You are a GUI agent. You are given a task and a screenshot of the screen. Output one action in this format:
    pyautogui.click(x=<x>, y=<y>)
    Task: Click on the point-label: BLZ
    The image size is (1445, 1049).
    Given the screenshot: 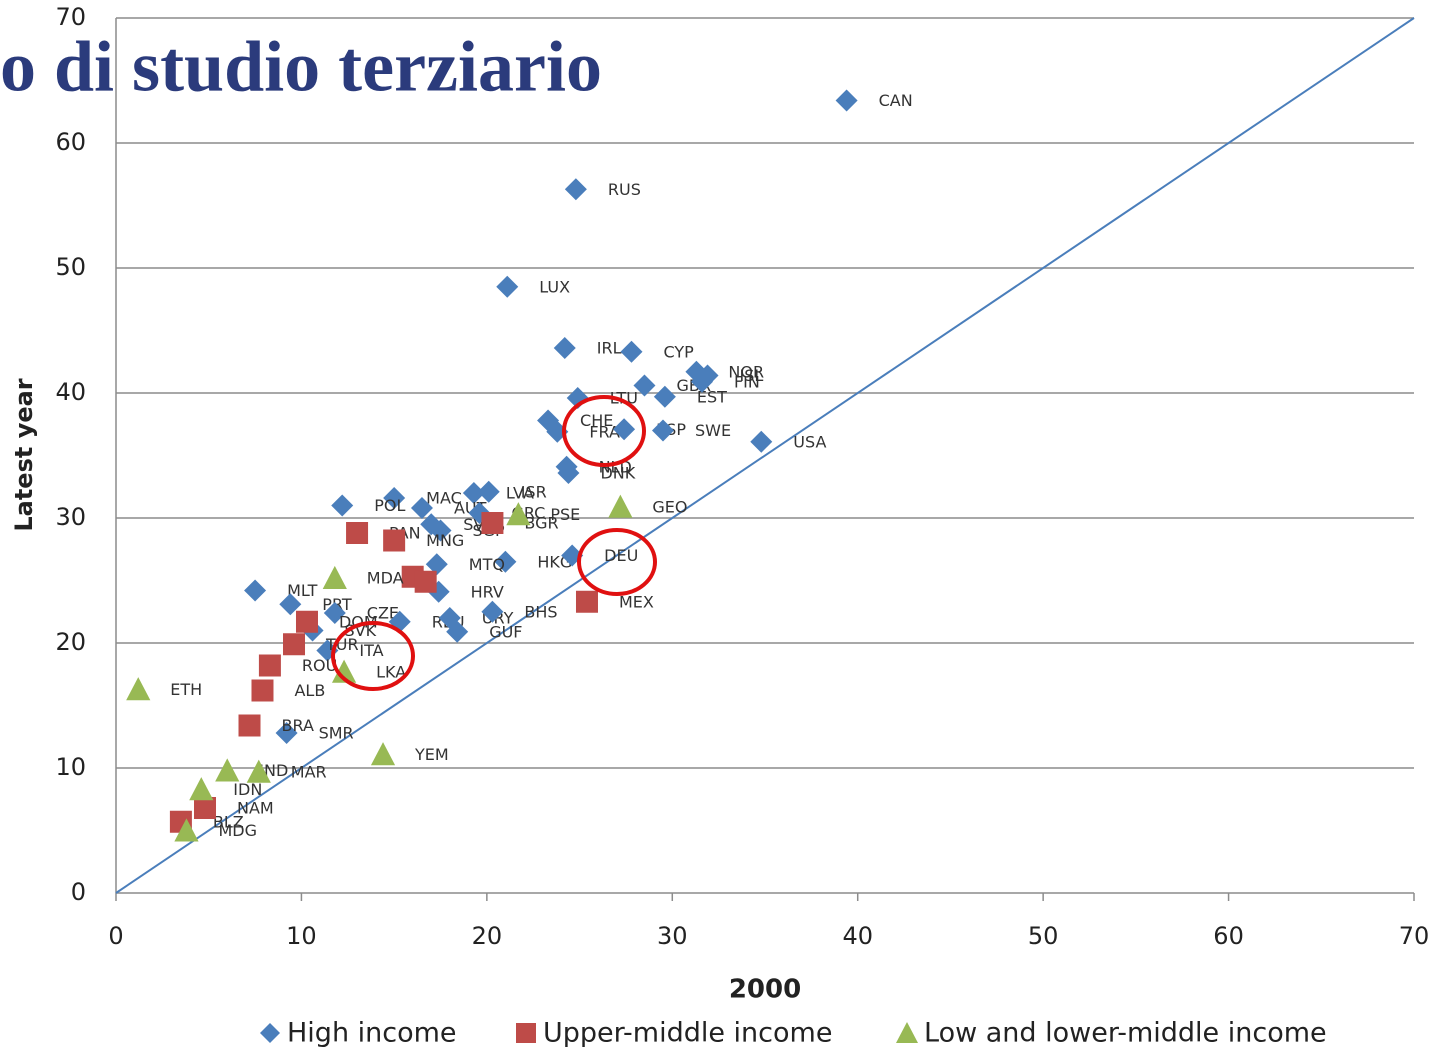 What is the action you would take?
    pyautogui.click(x=228, y=821)
    